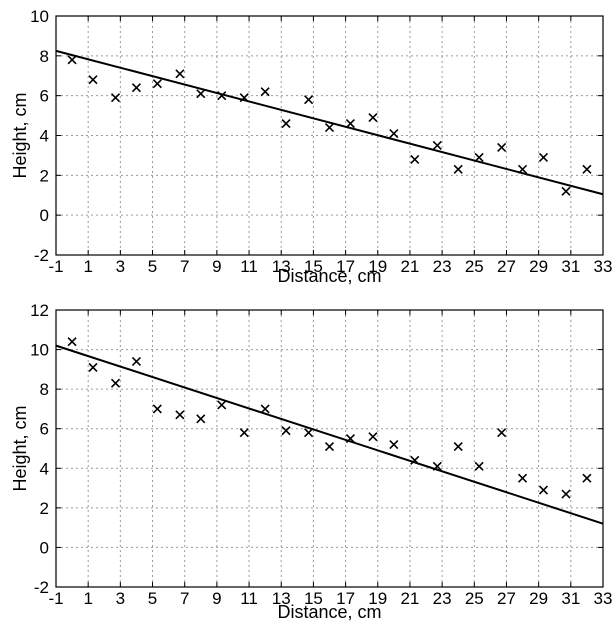 The width and height of the screenshot is (616, 631). I want to click on chart-0-x-axis-label: Distance, cm, so click(329, 276).